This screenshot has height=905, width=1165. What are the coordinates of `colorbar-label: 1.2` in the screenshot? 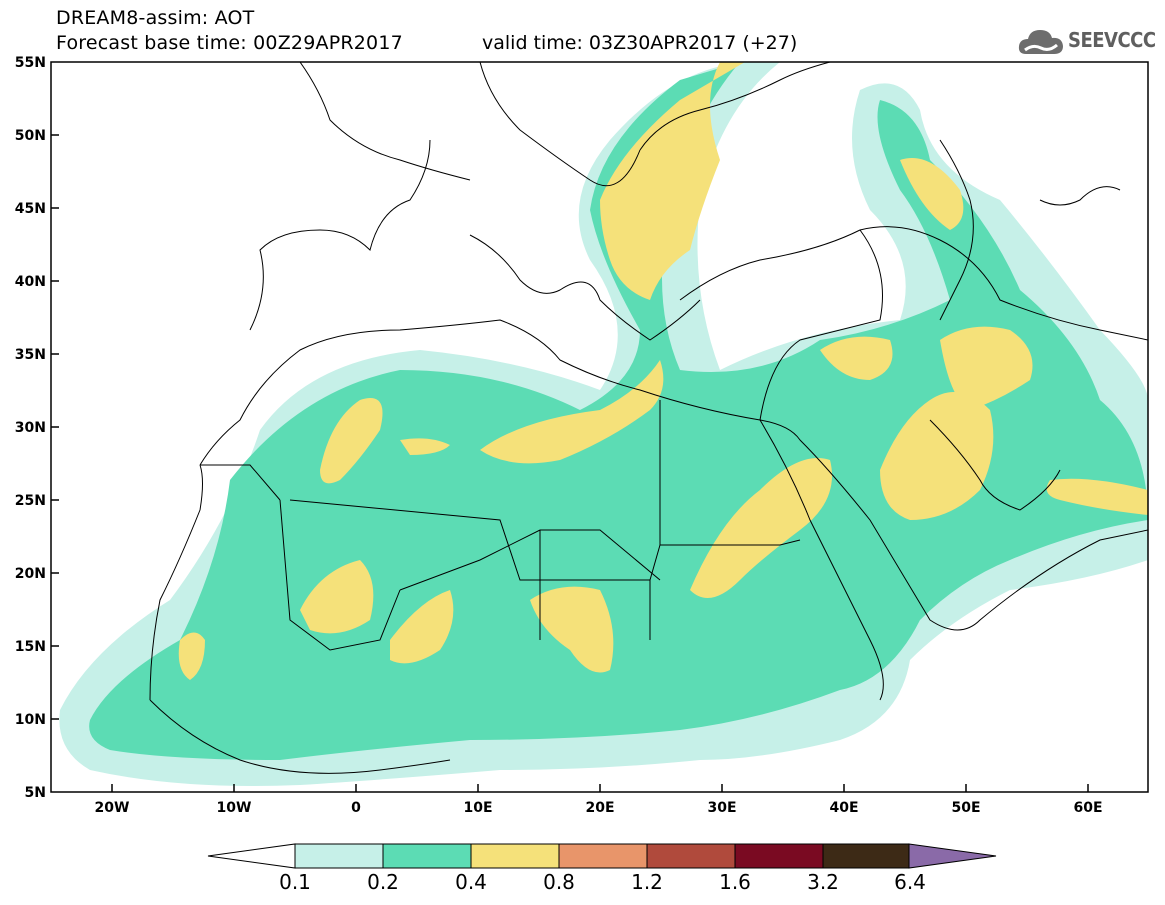 It's located at (647, 882).